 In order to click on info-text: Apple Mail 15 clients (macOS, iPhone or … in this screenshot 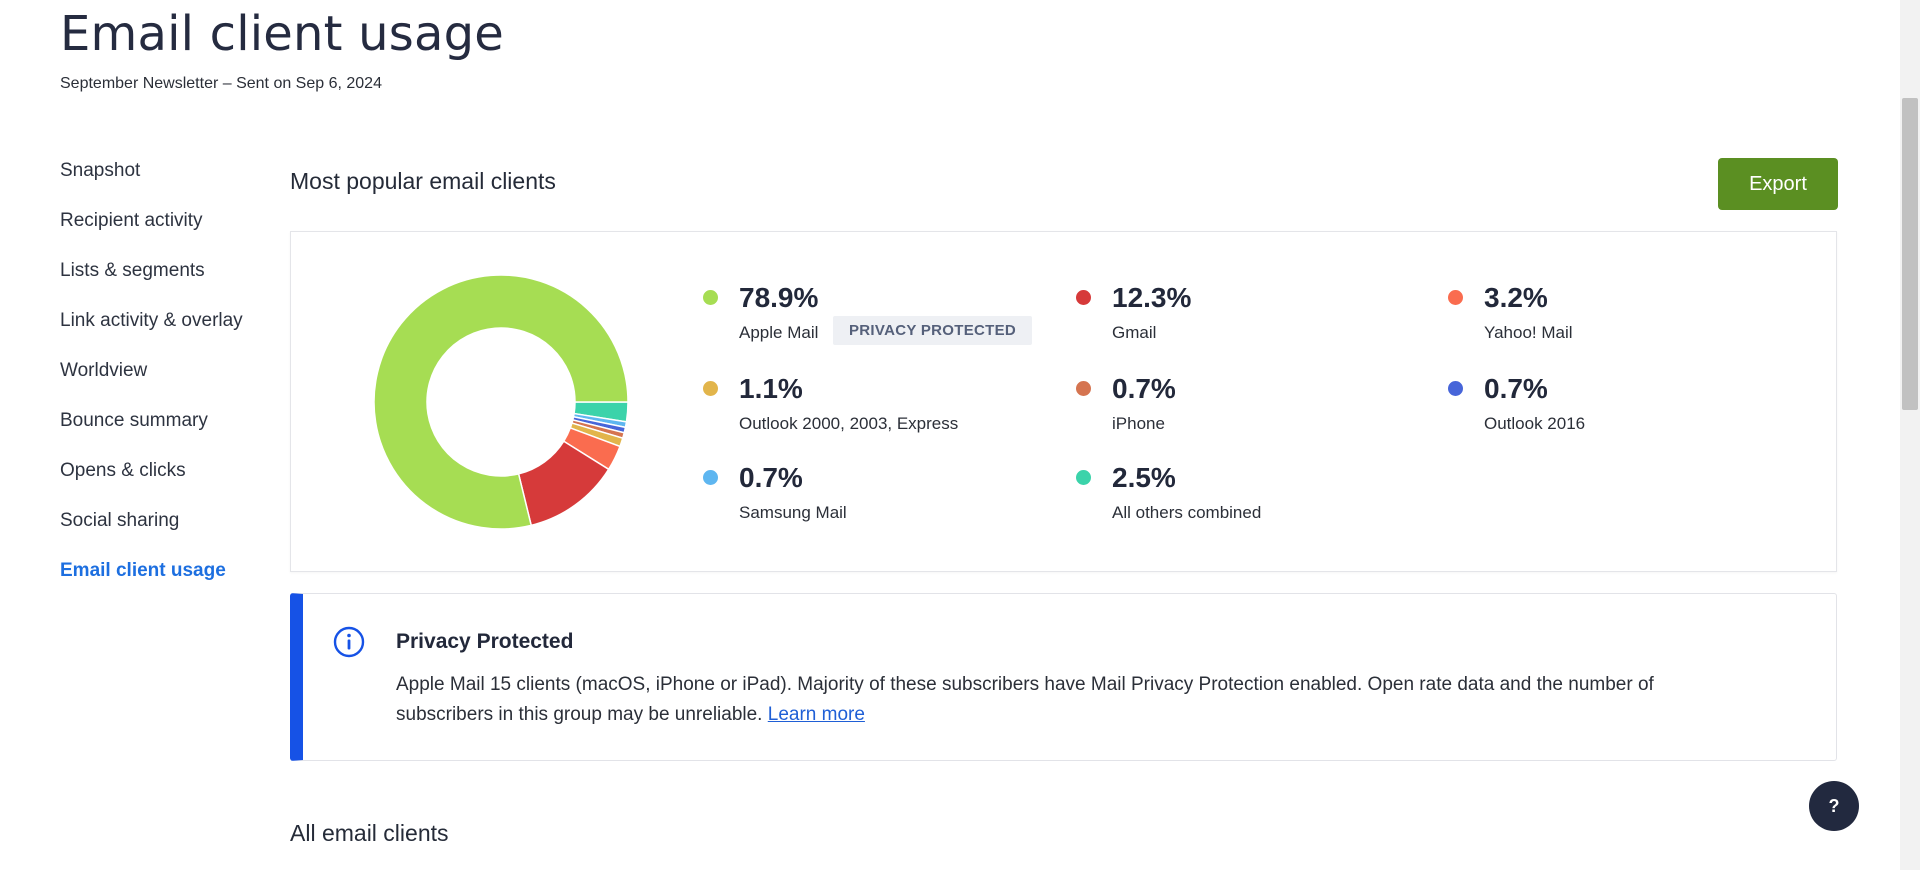, I will do `click(1076, 700)`.